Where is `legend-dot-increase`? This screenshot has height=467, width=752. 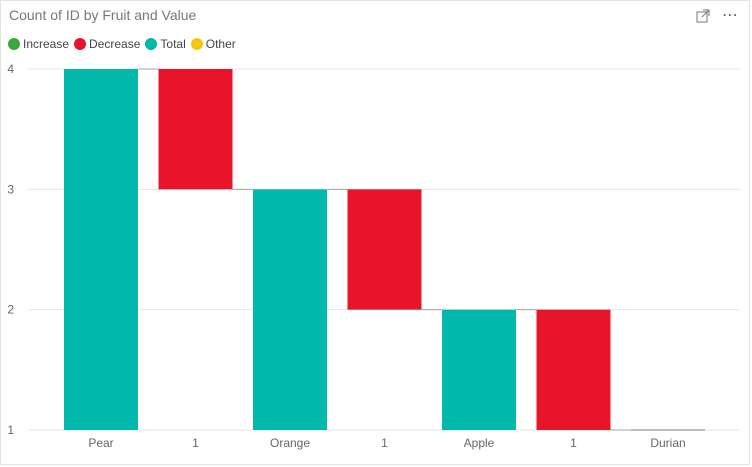 legend-dot-increase is located at coordinates (14, 44).